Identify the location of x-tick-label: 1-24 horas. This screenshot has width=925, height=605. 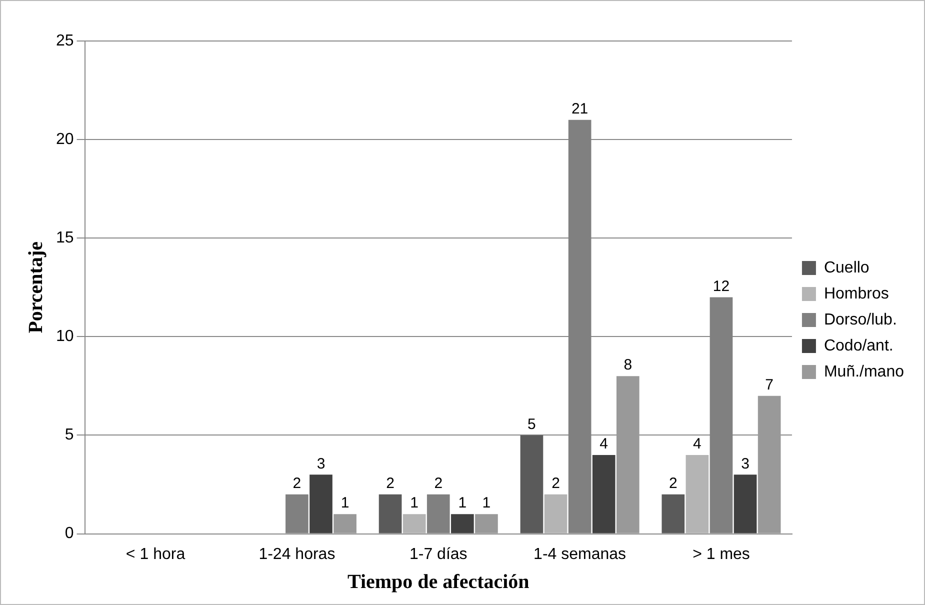
(297, 554).